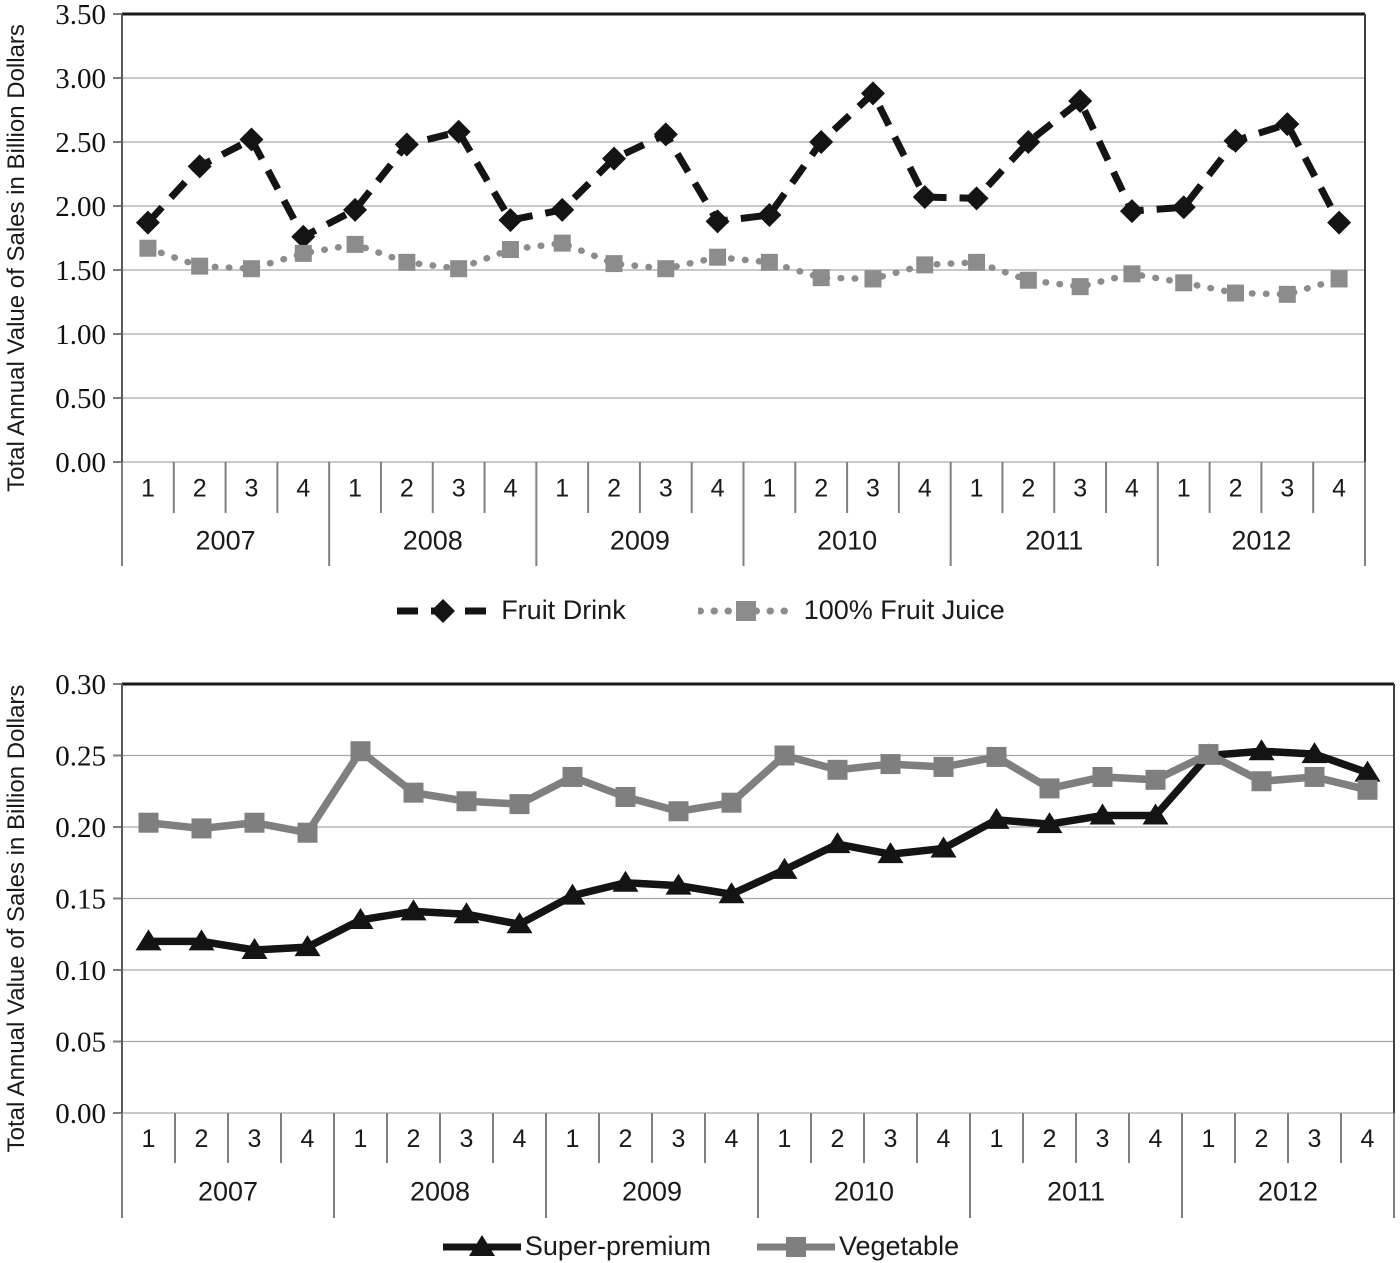 This screenshot has height=1263, width=1400. I want to click on legend-item-super-premium: Super-premium, so click(576, 1246).